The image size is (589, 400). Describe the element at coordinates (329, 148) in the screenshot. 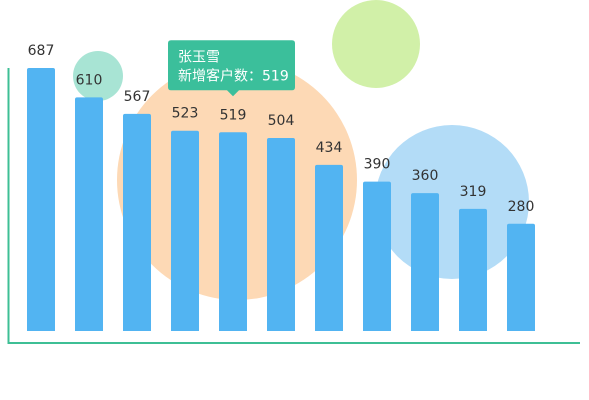

I see `value-label: 434` at that location.